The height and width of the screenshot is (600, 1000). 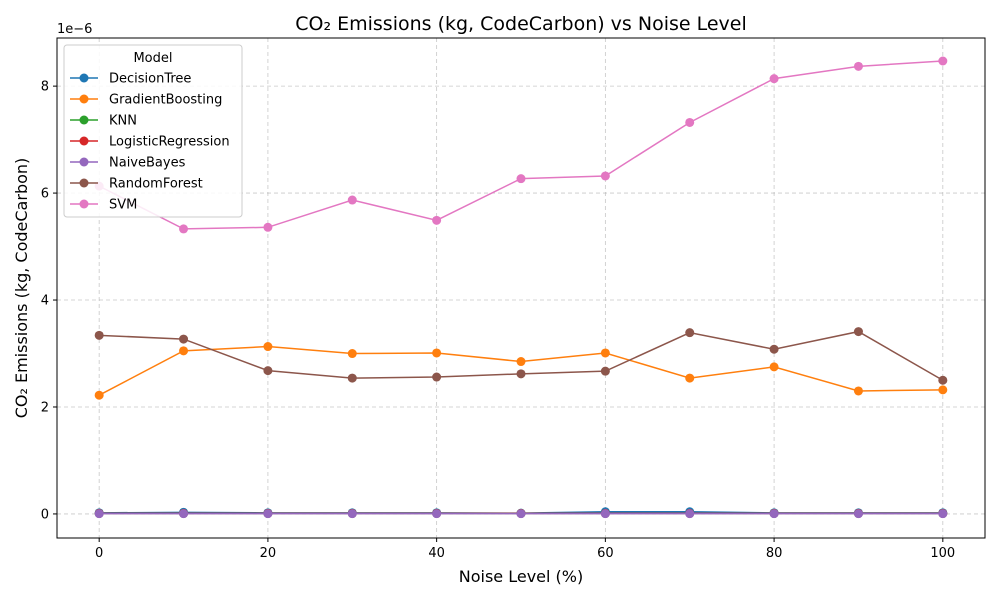 What do you see at coordinates (147, 163) in the screenshot?
I see `legend-label: NaiveBayes` at bounding box center [147, 163].